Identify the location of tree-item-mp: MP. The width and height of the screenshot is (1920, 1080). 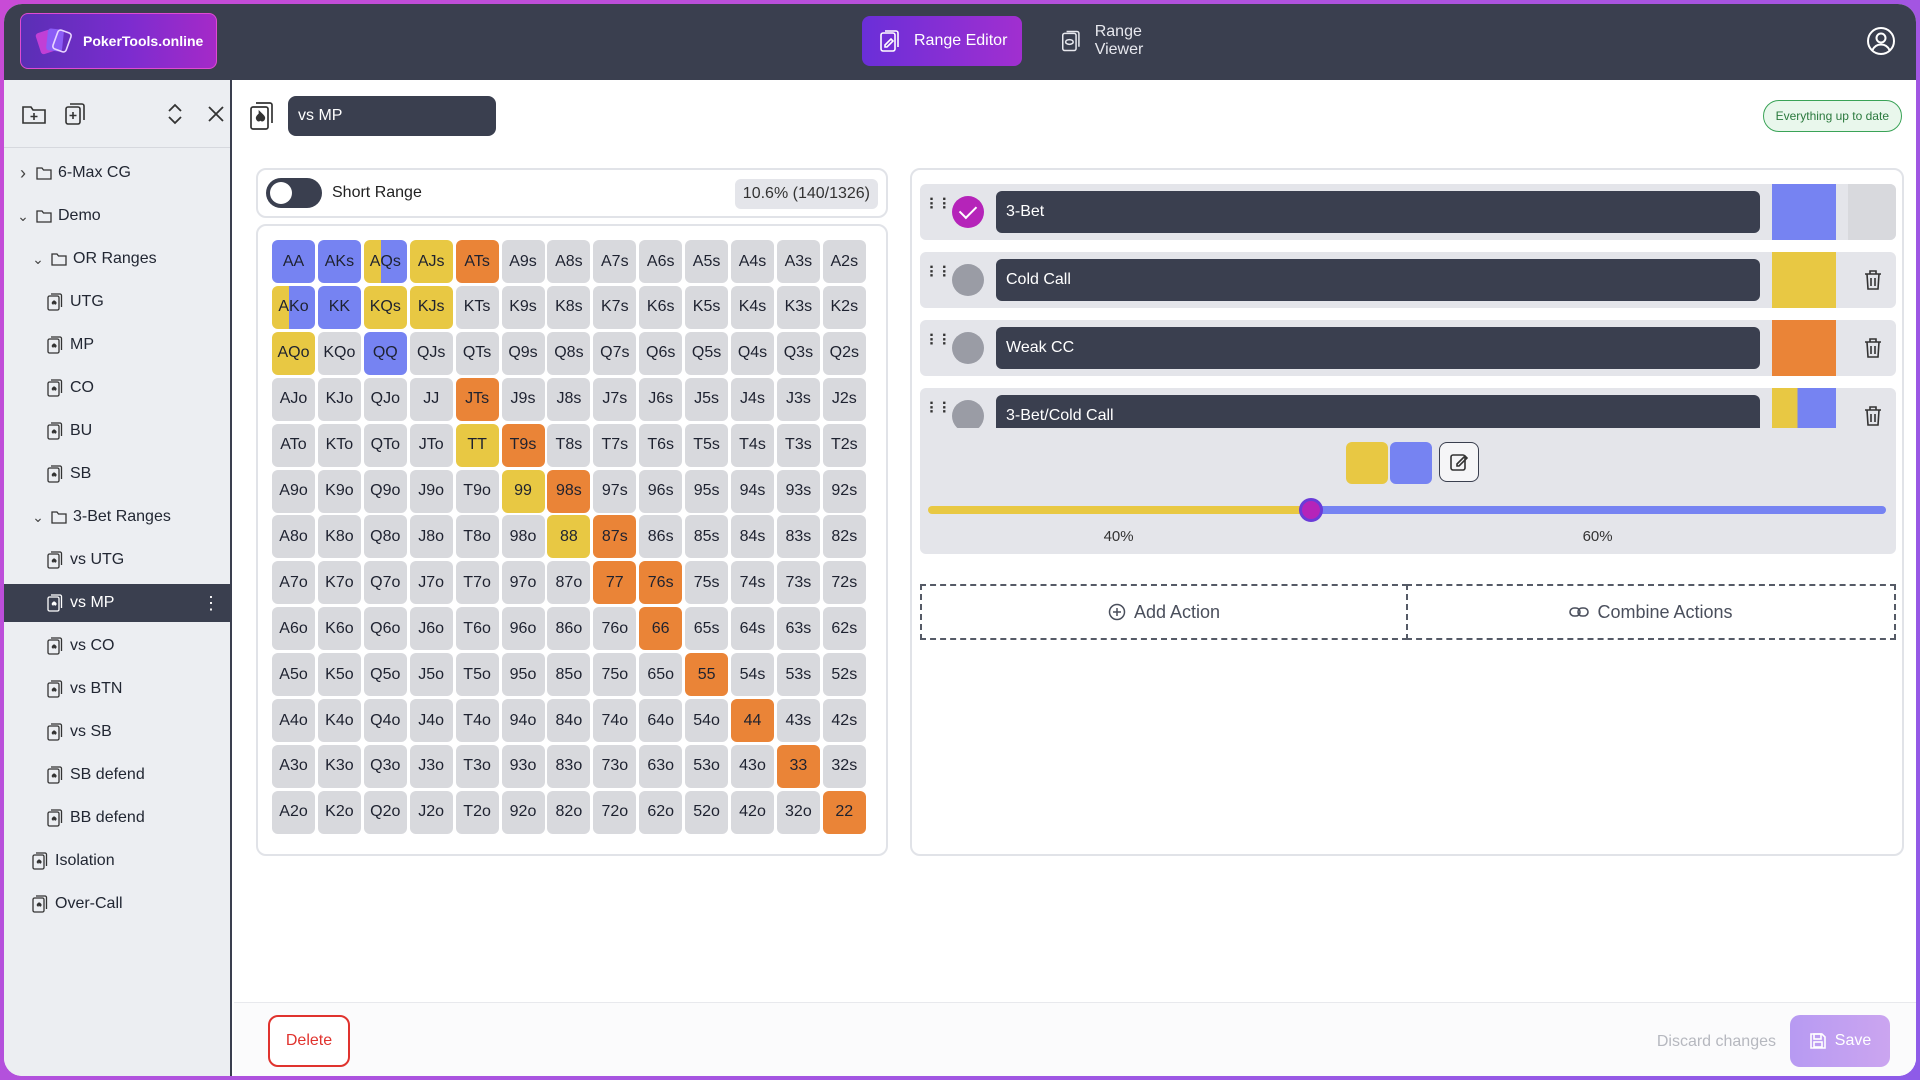
(118, 345).